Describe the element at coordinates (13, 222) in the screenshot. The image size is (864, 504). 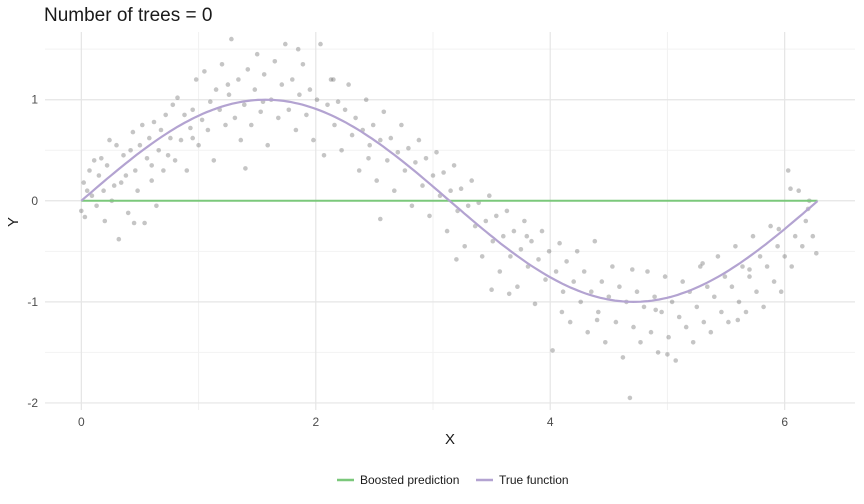
I see `y-axis-title: Y` at that location.